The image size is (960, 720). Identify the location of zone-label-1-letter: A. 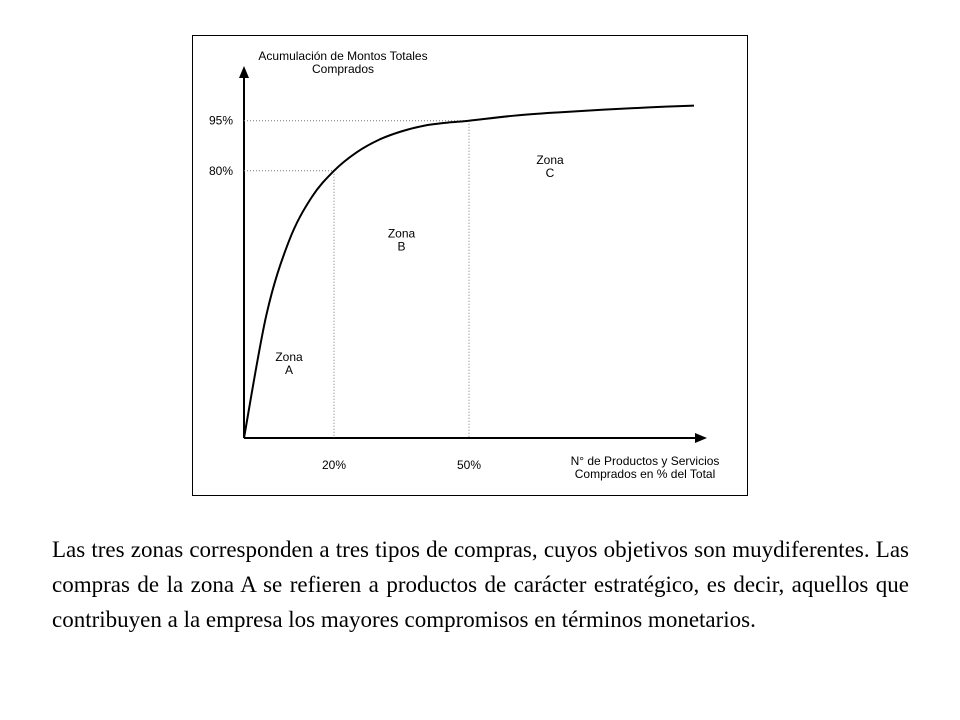
(289, 370).